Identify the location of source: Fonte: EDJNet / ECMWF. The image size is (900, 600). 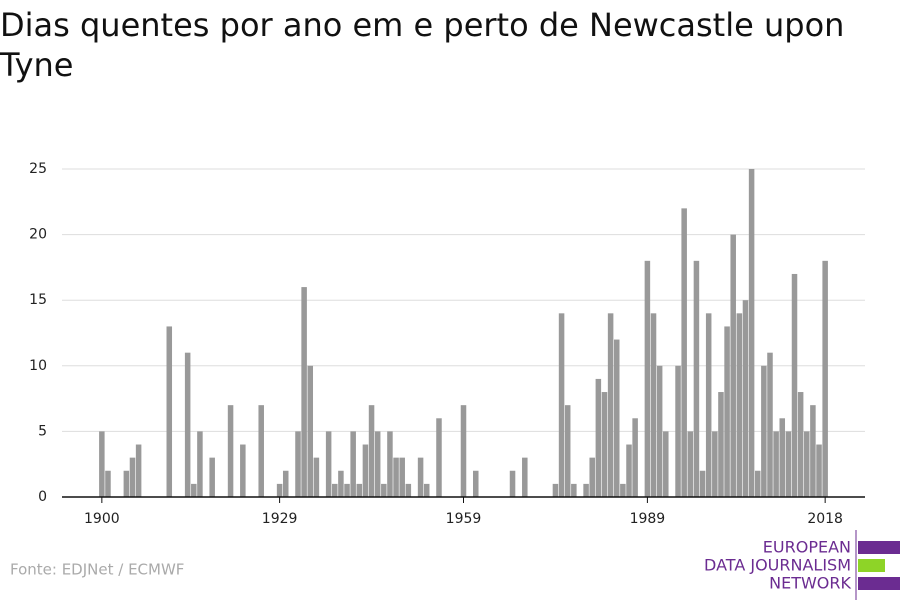
(97, 570).